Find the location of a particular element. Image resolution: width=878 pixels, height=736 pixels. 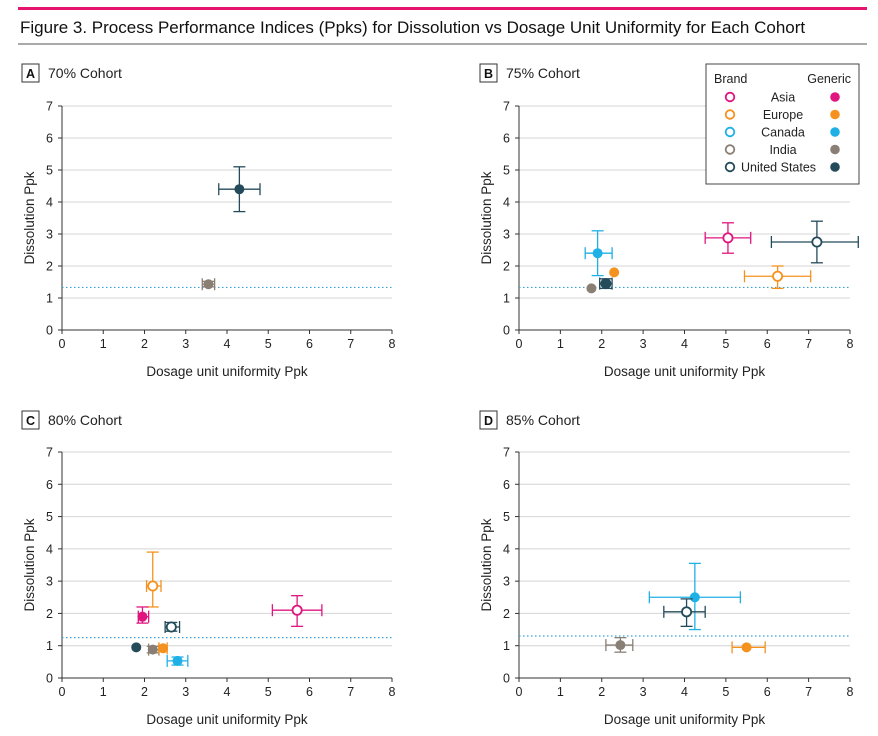

legend-brand-header: Brand is located at coordinates (730, 79).